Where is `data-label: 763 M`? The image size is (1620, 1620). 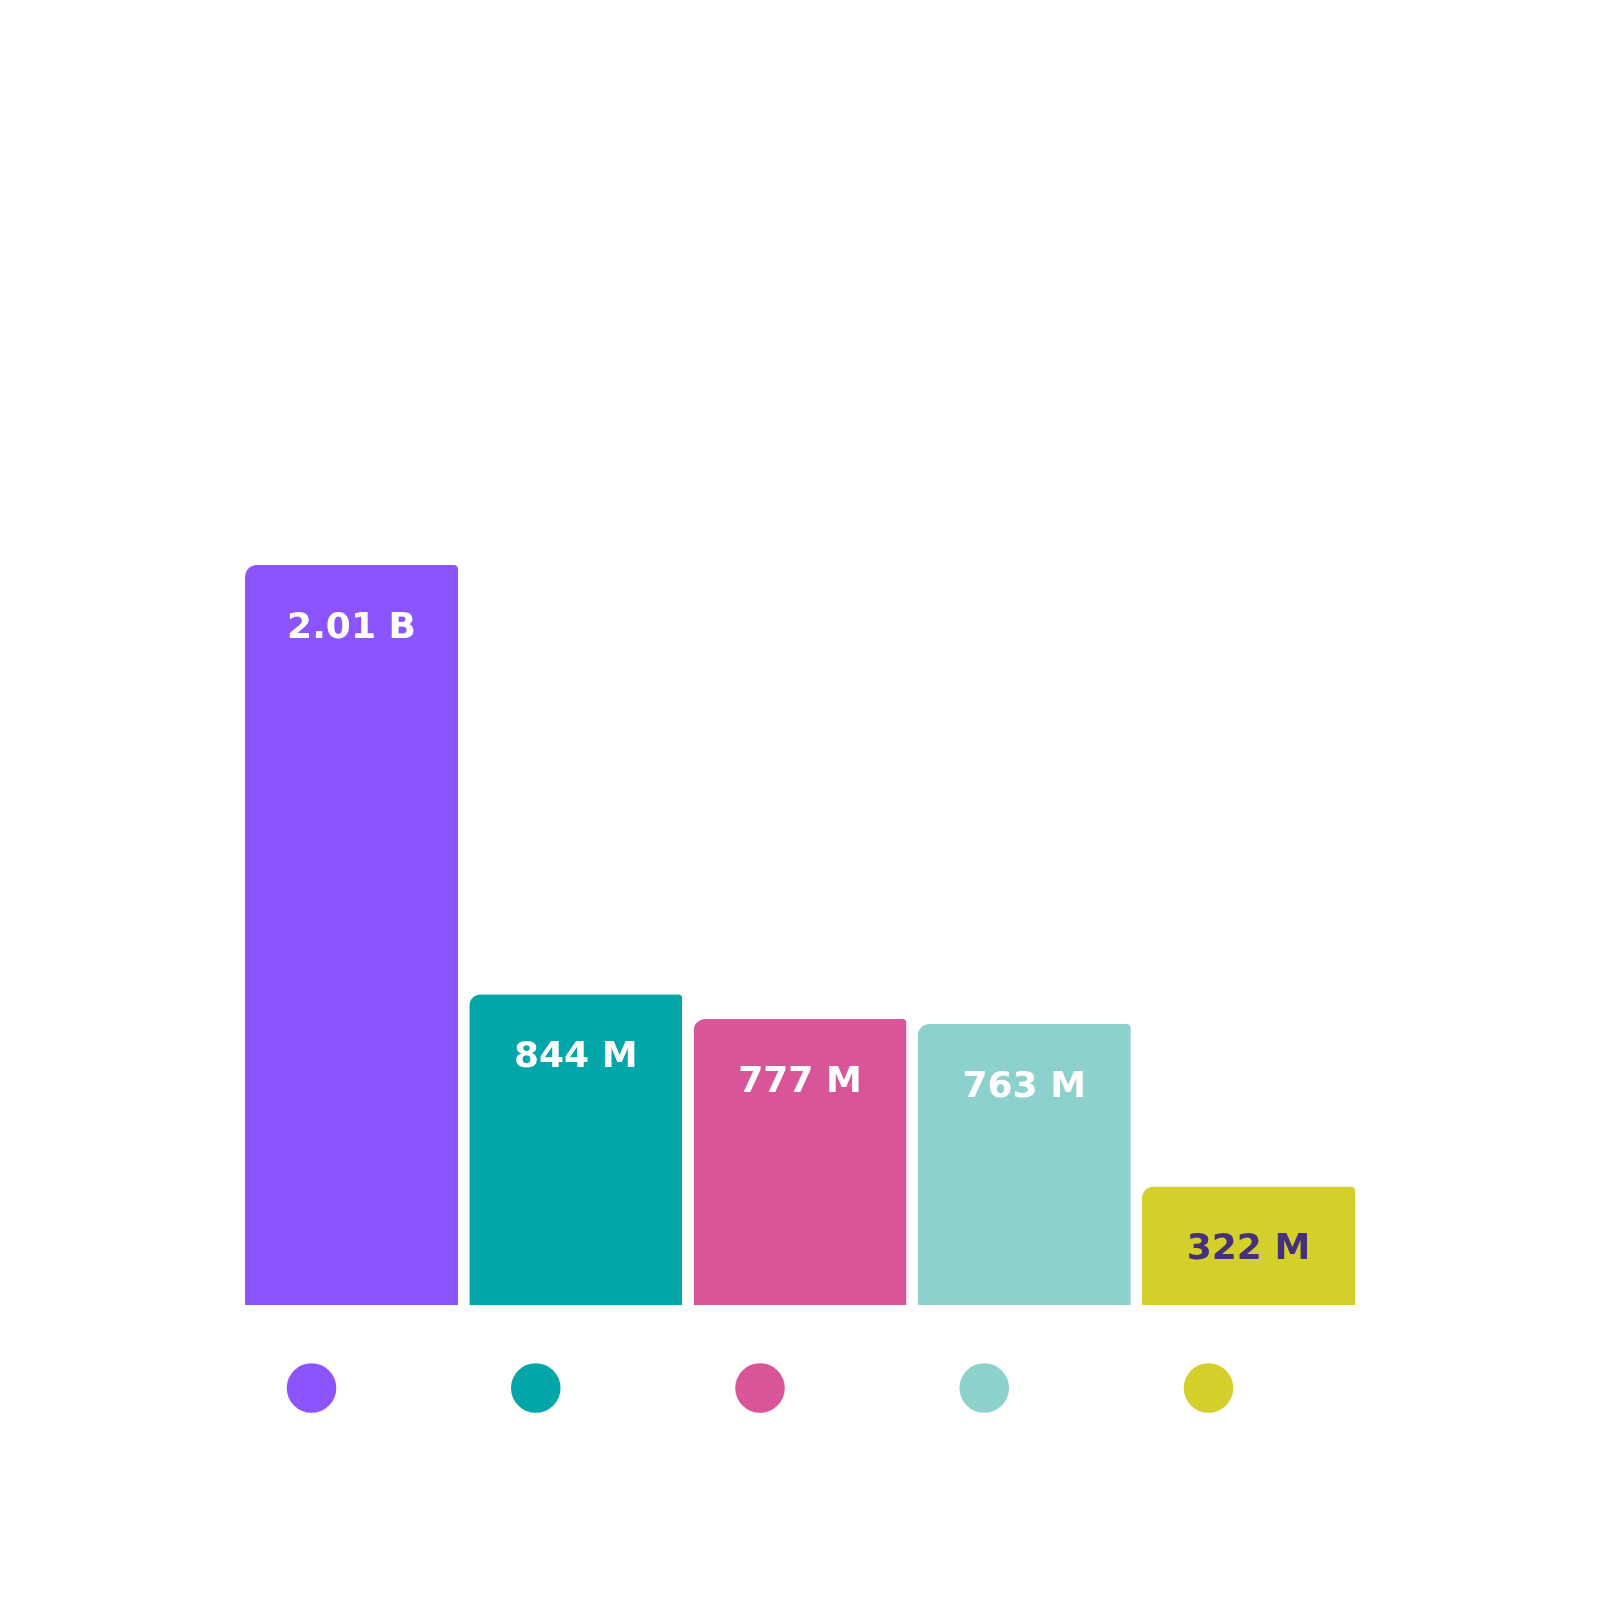 data-label: 763 M is located at coordinates (1024, 1085).